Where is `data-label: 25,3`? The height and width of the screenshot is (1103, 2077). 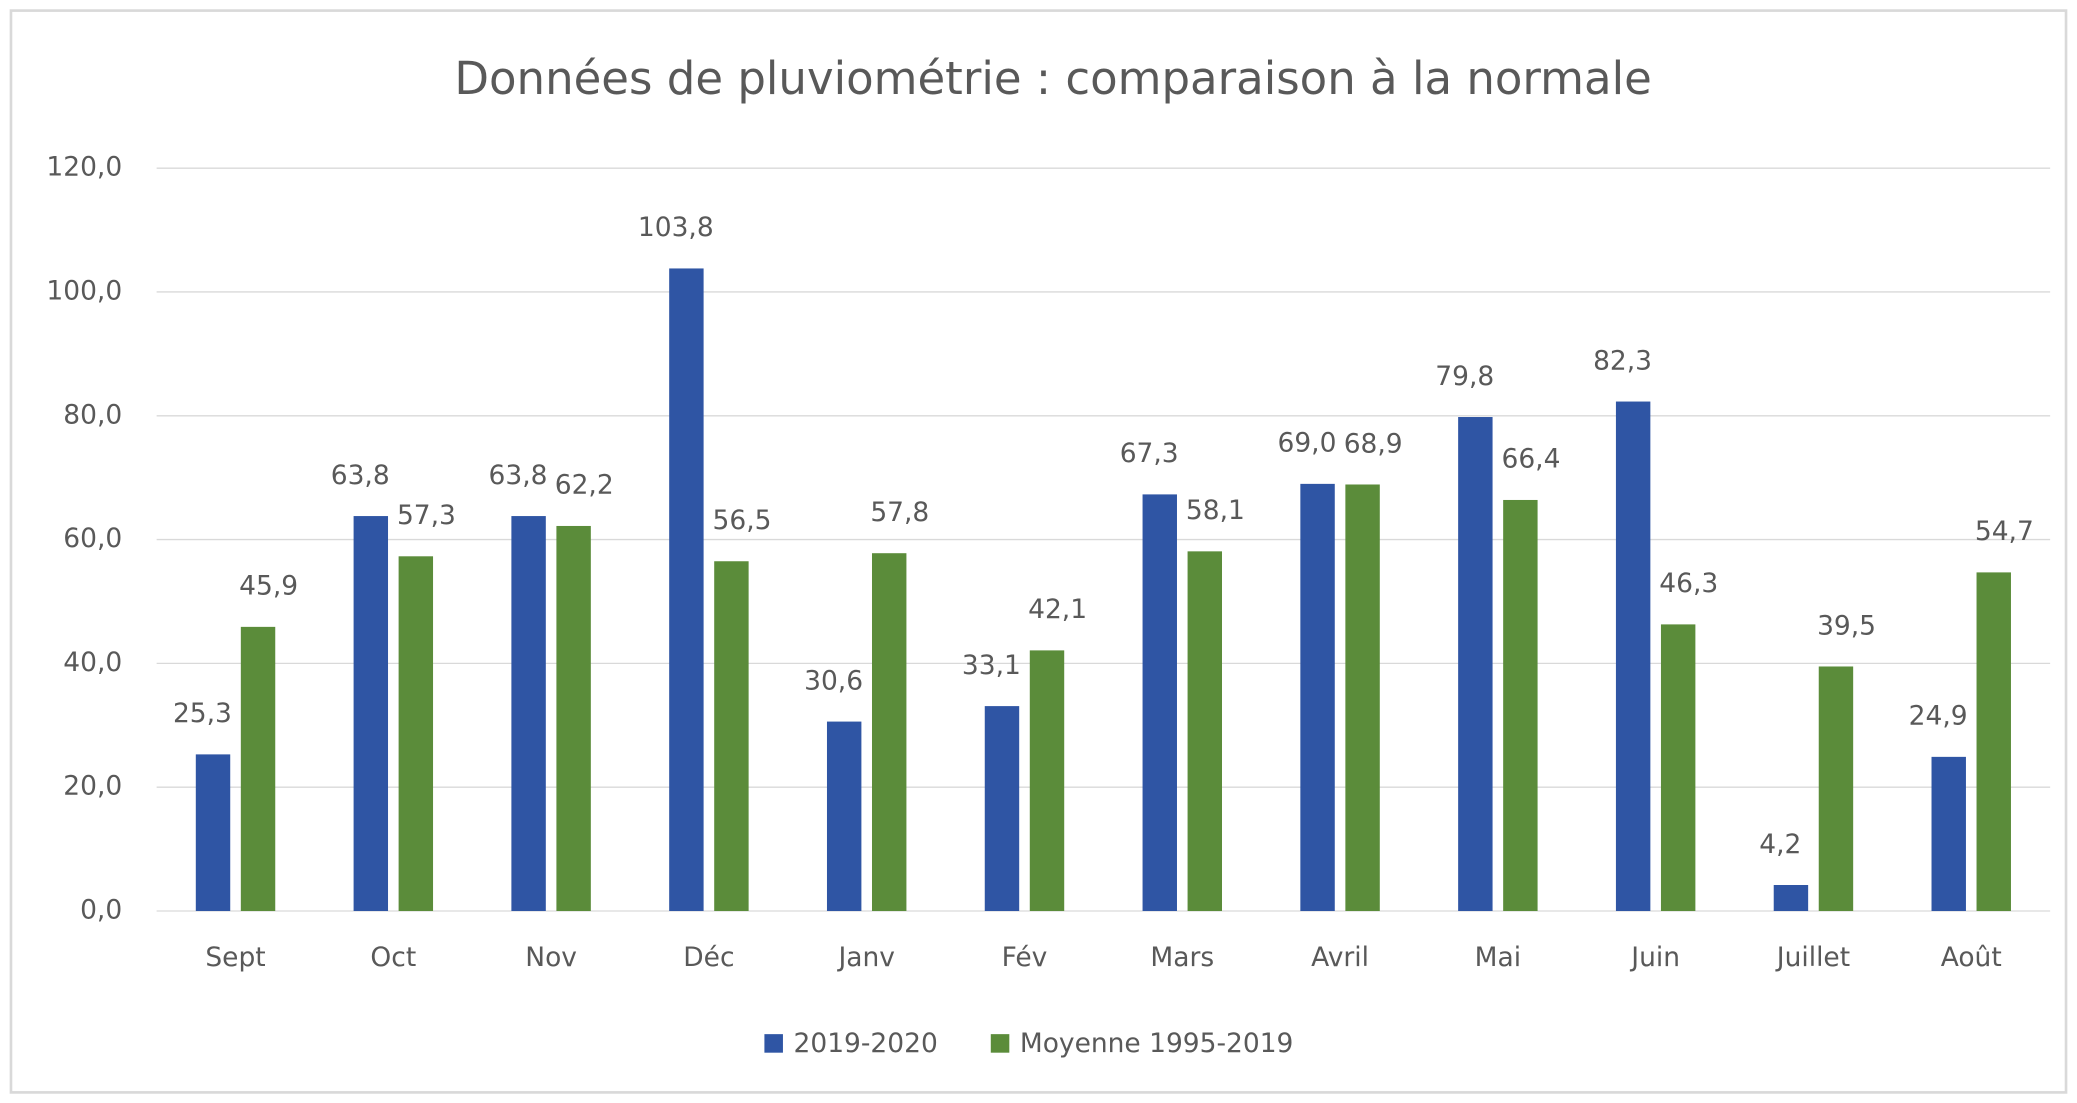
data-label: 25,3 is located at coordinates (202, 713).